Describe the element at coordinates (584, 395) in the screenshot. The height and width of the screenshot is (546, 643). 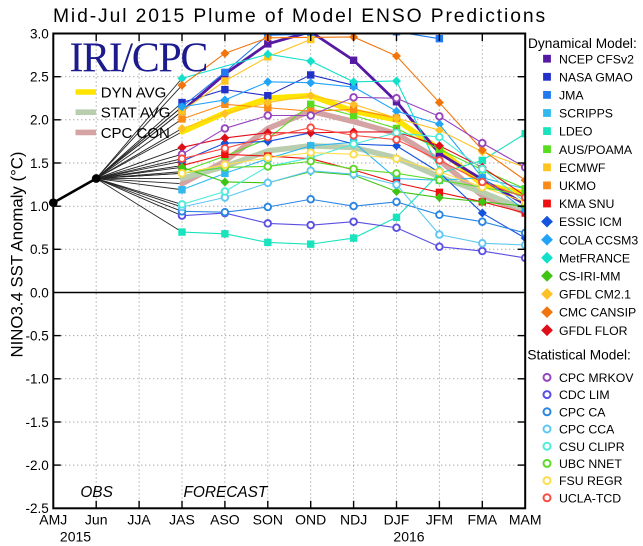
I see `svg-text: CDC LIM` at that location.